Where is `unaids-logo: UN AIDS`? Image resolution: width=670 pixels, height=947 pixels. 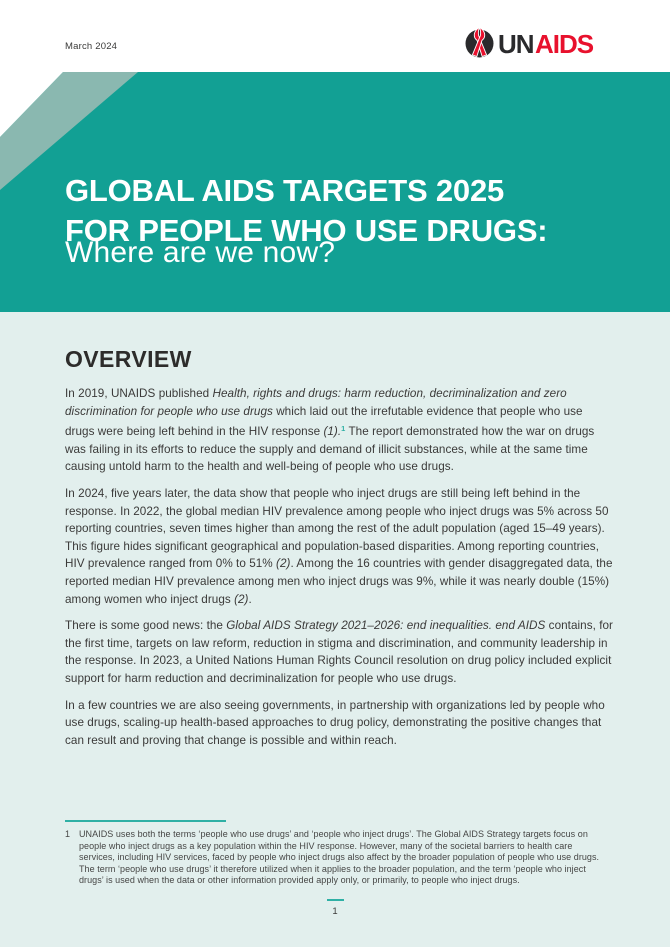 unaids-logo: UN AIDS is located at coordinates (530, 42).